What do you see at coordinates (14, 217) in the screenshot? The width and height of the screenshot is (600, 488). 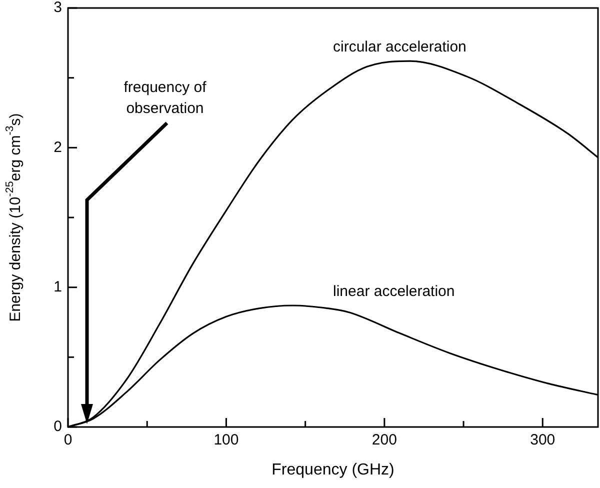 I see `y-axis-title: Energy density (10-25erg cm-3s)` at bounding box center [14, 217].